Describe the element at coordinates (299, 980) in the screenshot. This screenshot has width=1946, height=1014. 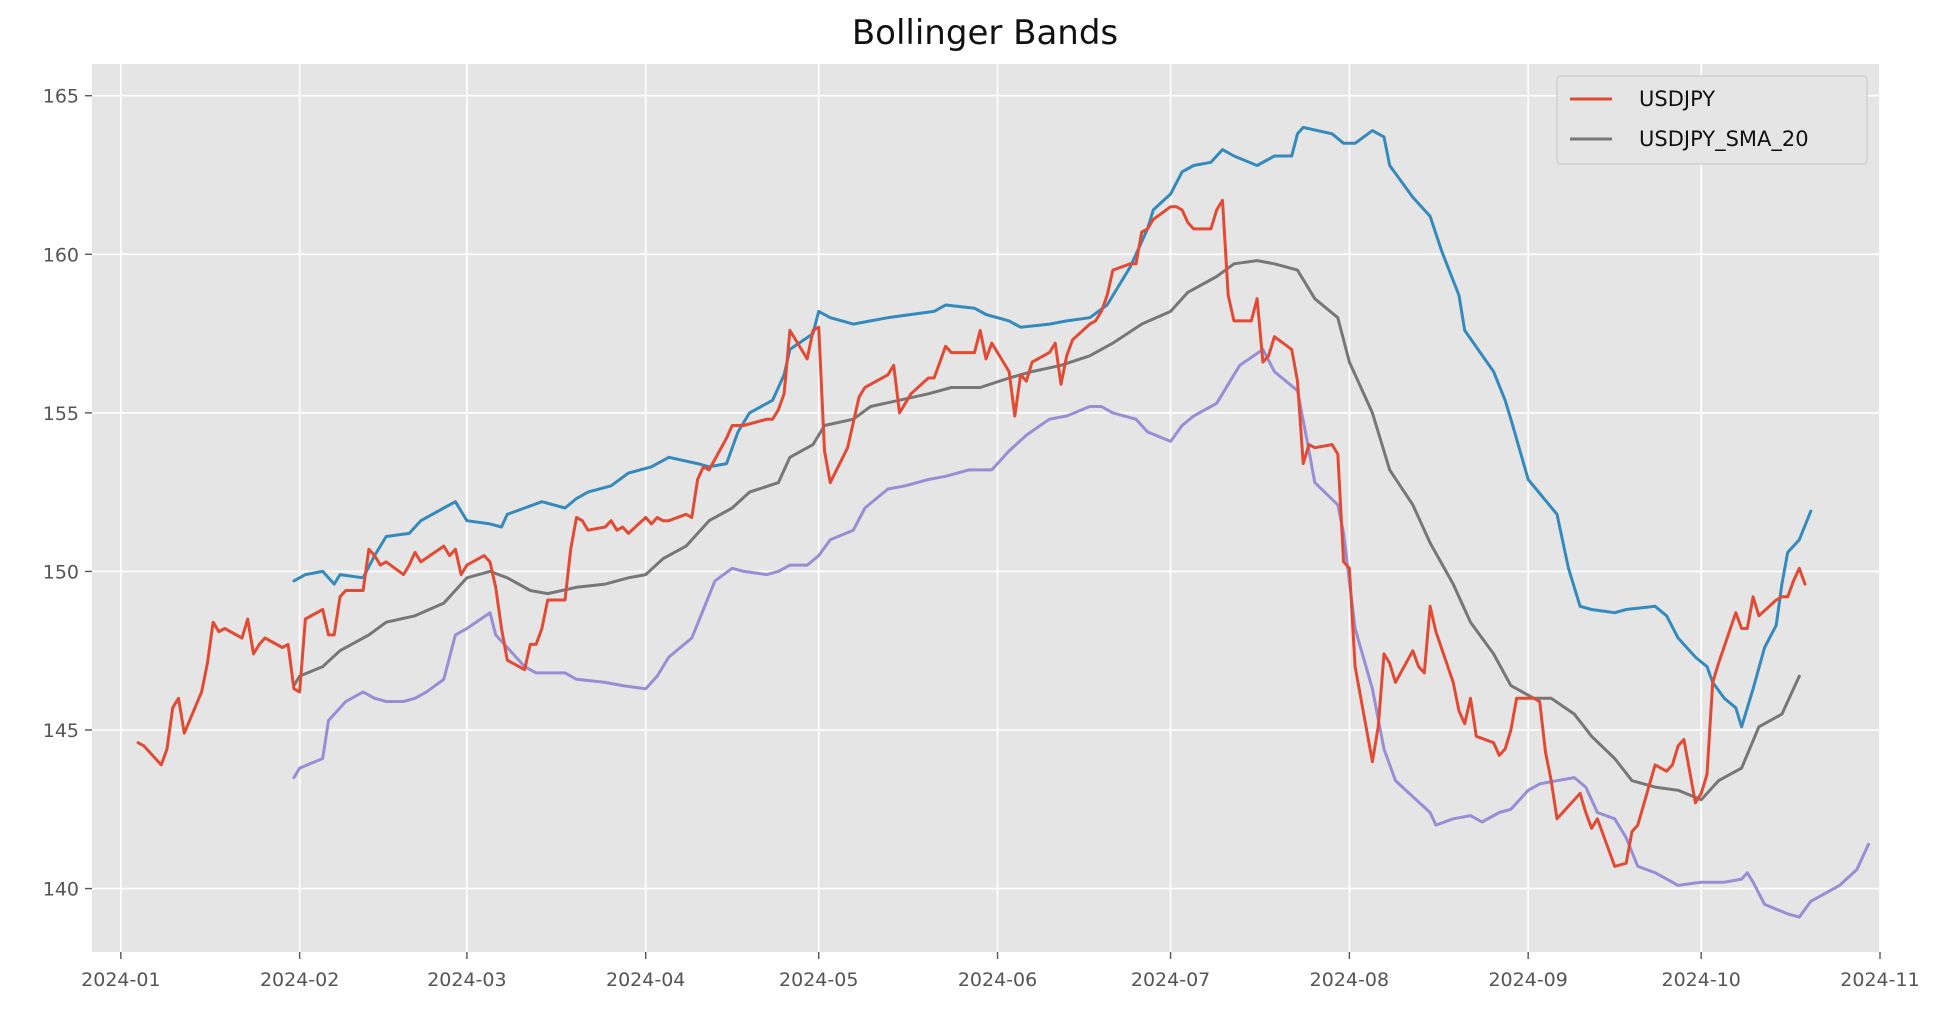
I see `x-tick-label: 2024-02` at that location.